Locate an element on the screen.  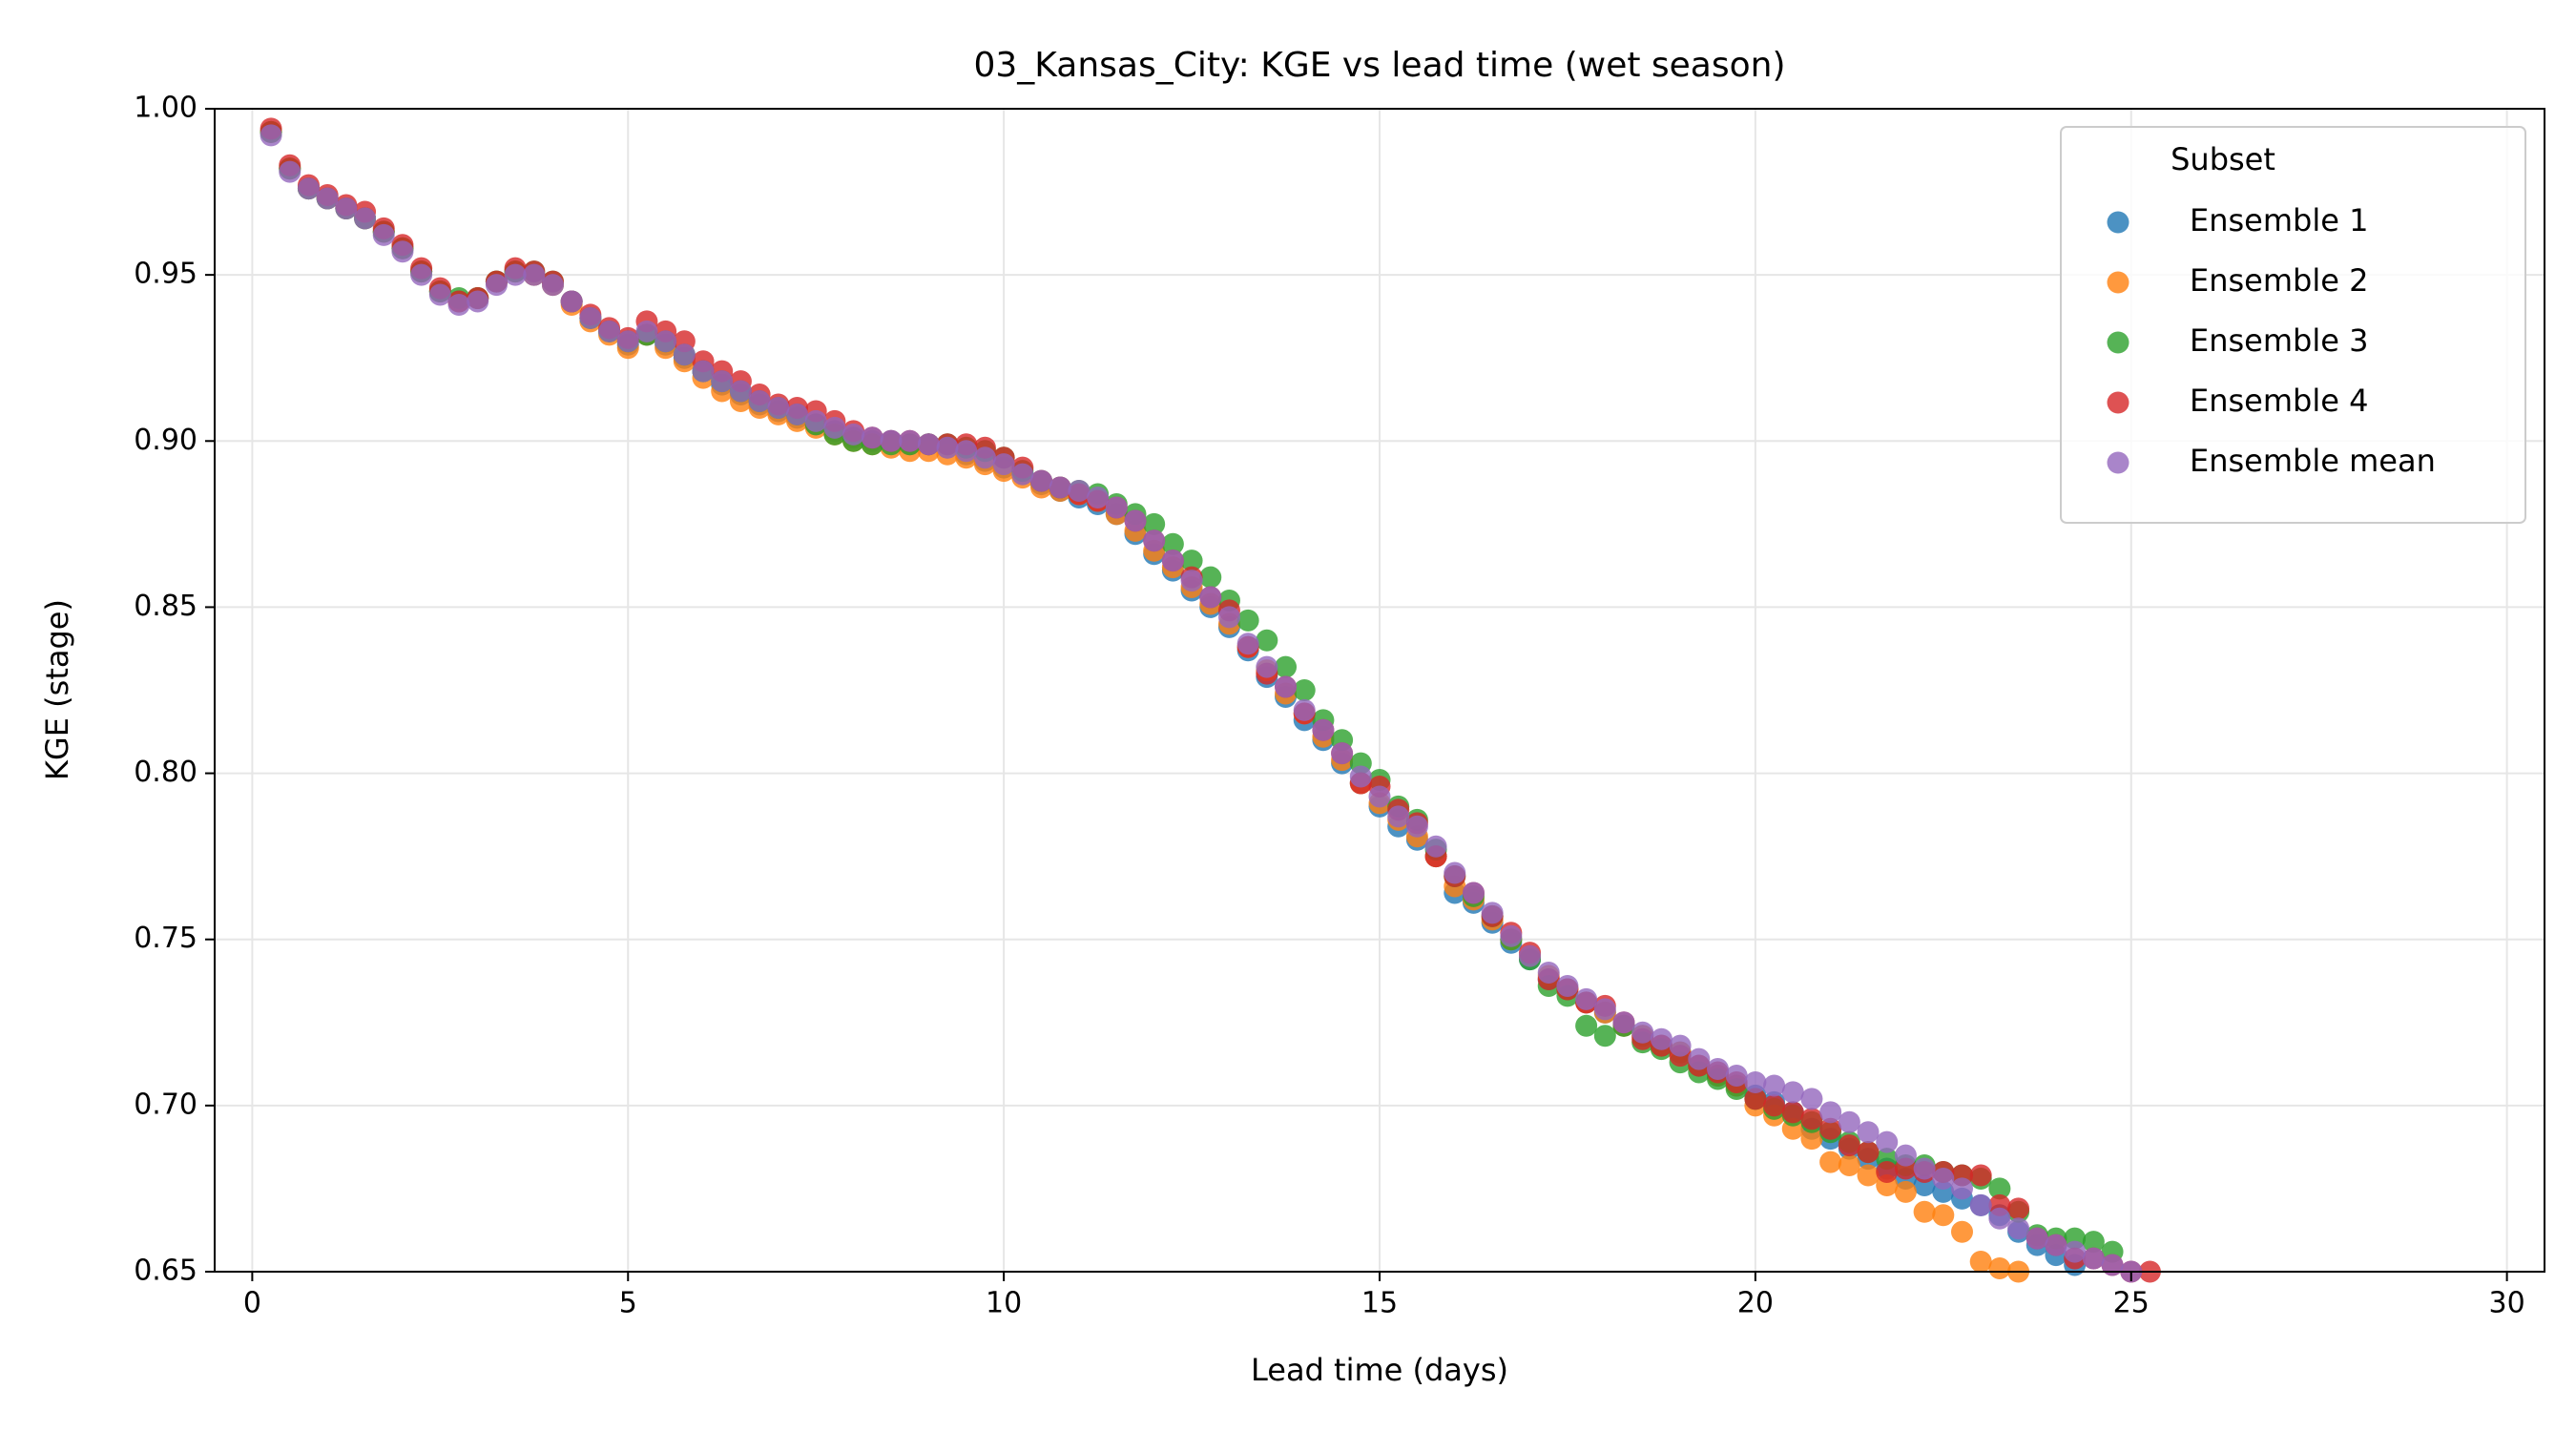
x-tick-label: 10 is located at coordinates (1004, 1303).